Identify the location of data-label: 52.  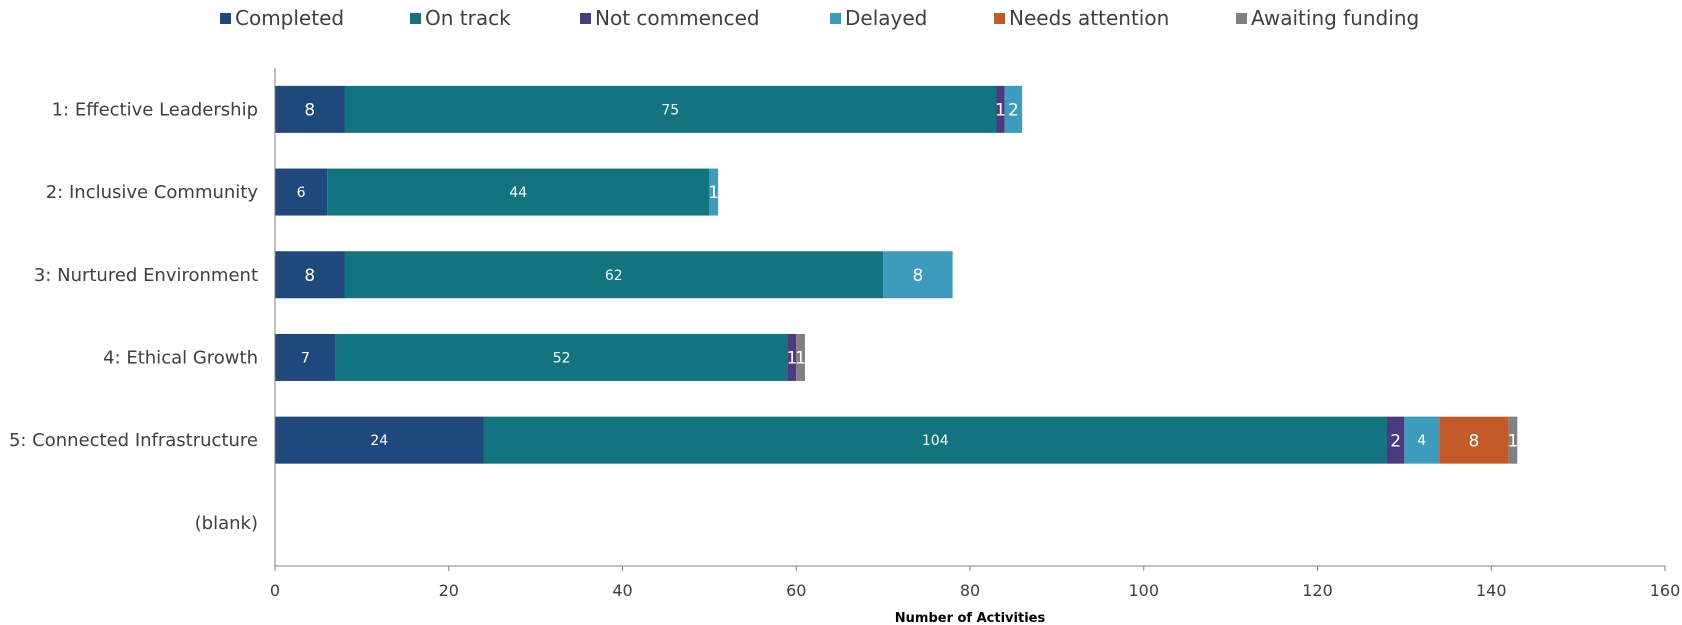
(562, 358).